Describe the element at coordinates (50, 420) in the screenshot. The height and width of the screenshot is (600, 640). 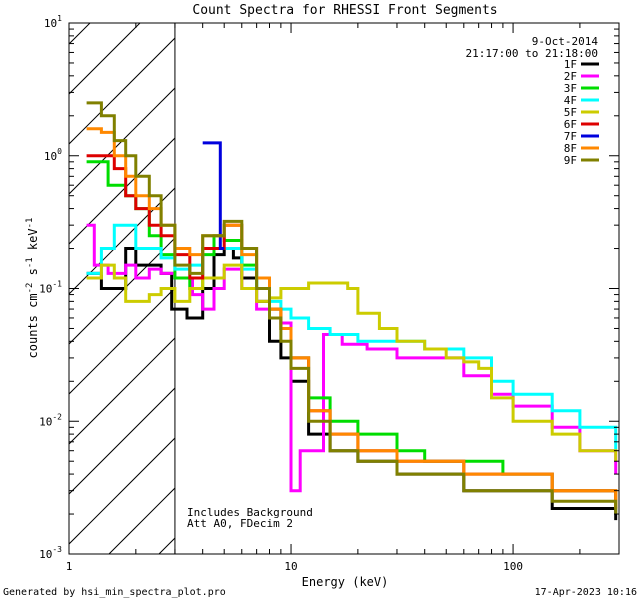
I see `y-tick-label: 10⁻²` at that location.